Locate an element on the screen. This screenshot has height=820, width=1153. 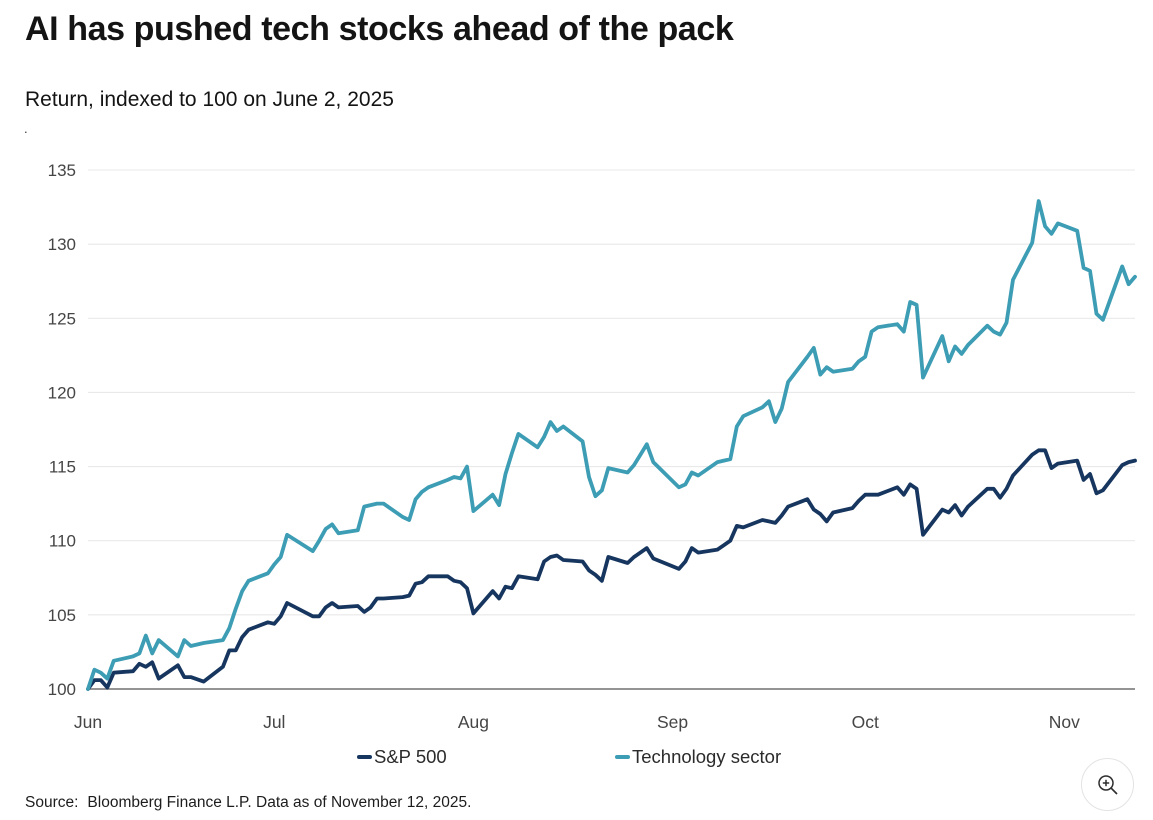
y-axis-tick-label: 100 is located at coordinates (62, 689).